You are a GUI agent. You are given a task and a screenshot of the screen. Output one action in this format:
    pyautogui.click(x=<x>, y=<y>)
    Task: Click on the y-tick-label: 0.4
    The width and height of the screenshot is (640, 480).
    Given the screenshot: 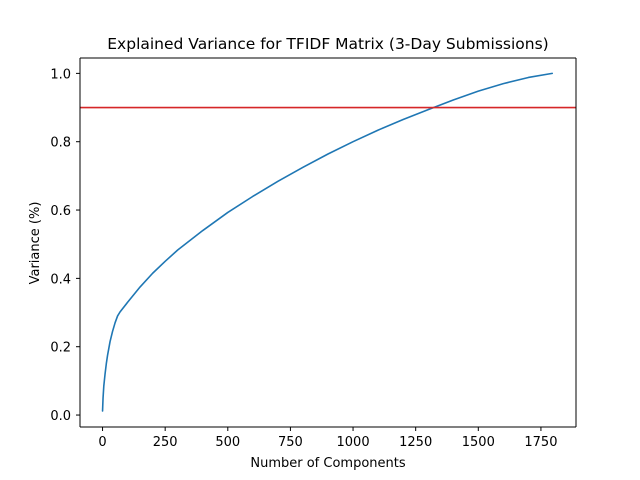 What is the action you would take?
    pyautogui.click(x=60, y=279)
    